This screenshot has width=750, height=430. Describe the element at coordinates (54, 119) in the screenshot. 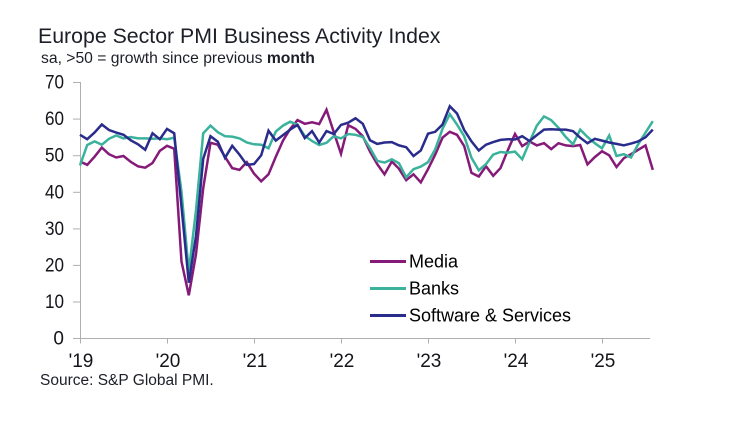

I see `svg-text: 60` at that location.